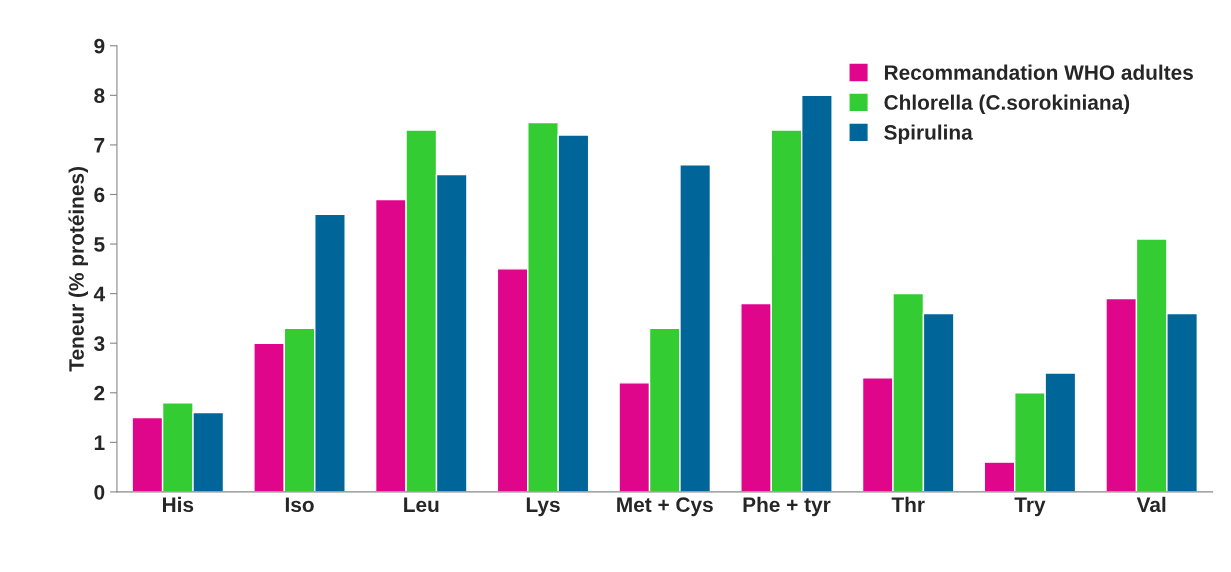  I want to click on x-tick-label: Lys, so click(543, 507).